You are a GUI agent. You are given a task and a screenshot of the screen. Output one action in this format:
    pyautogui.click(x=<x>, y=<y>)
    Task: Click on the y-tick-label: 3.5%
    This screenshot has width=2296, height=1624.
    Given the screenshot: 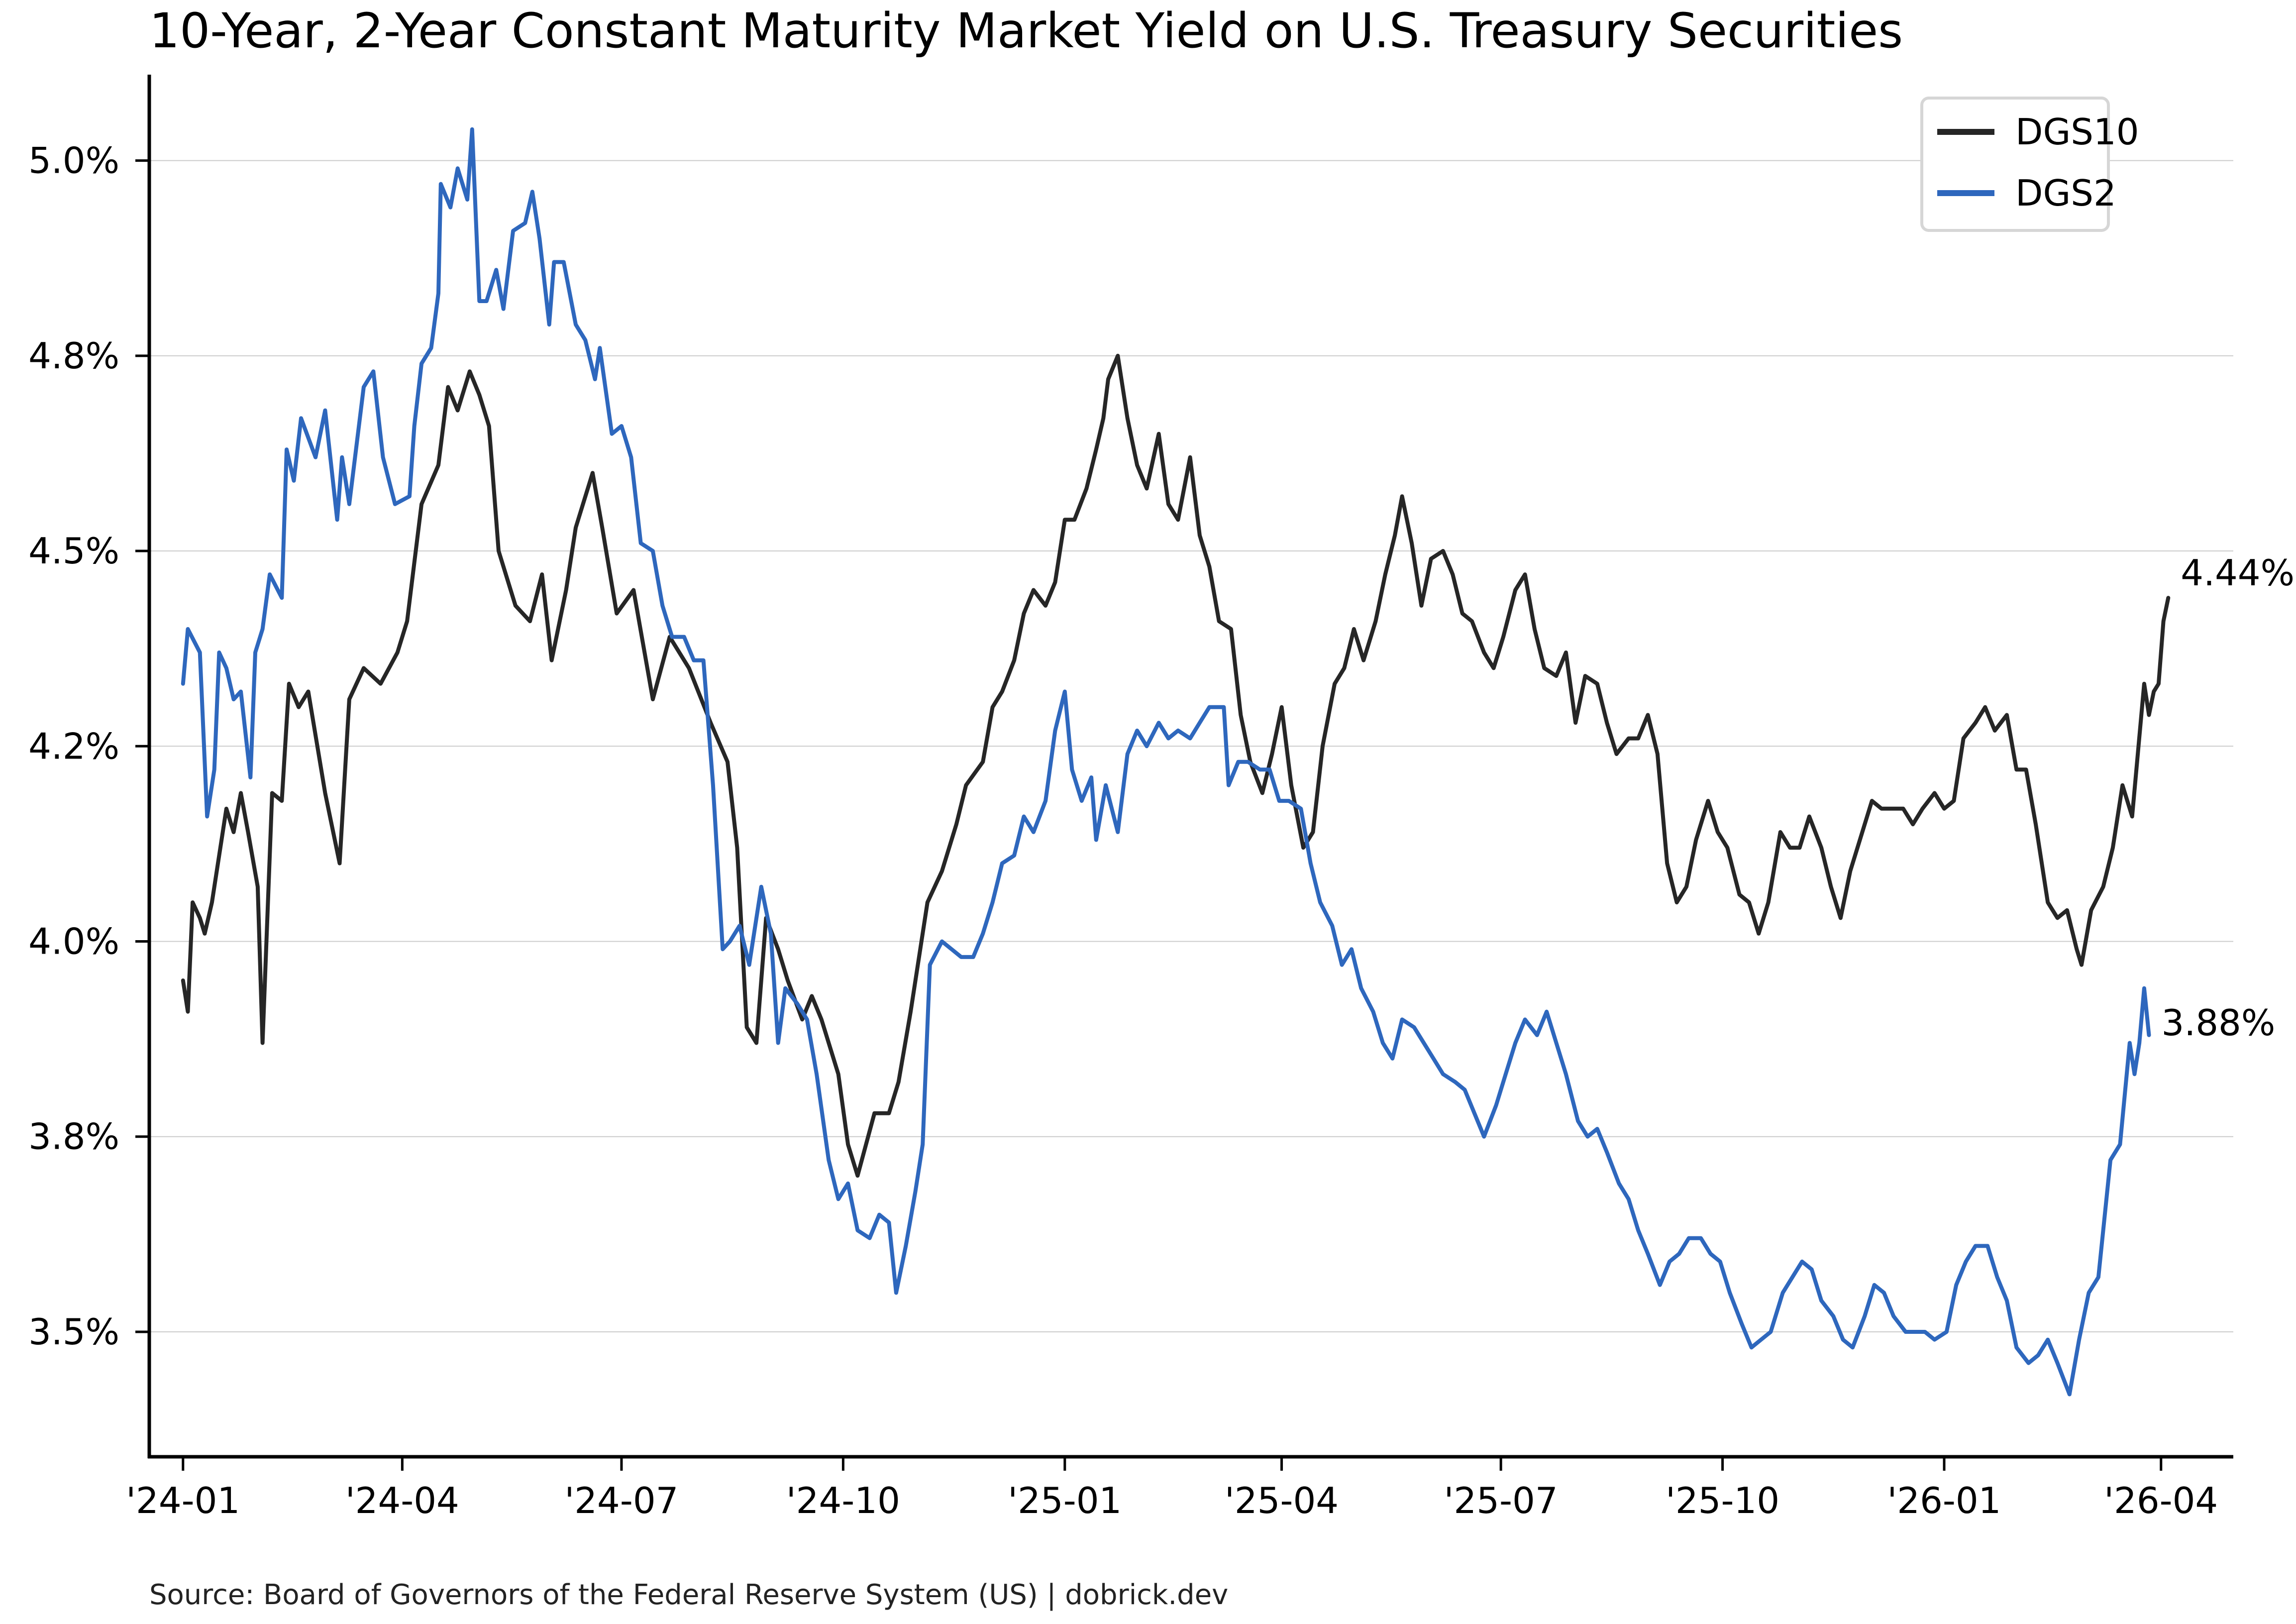 What is the action you would take?
    pyautogui.click(x=73, y=1332)
    